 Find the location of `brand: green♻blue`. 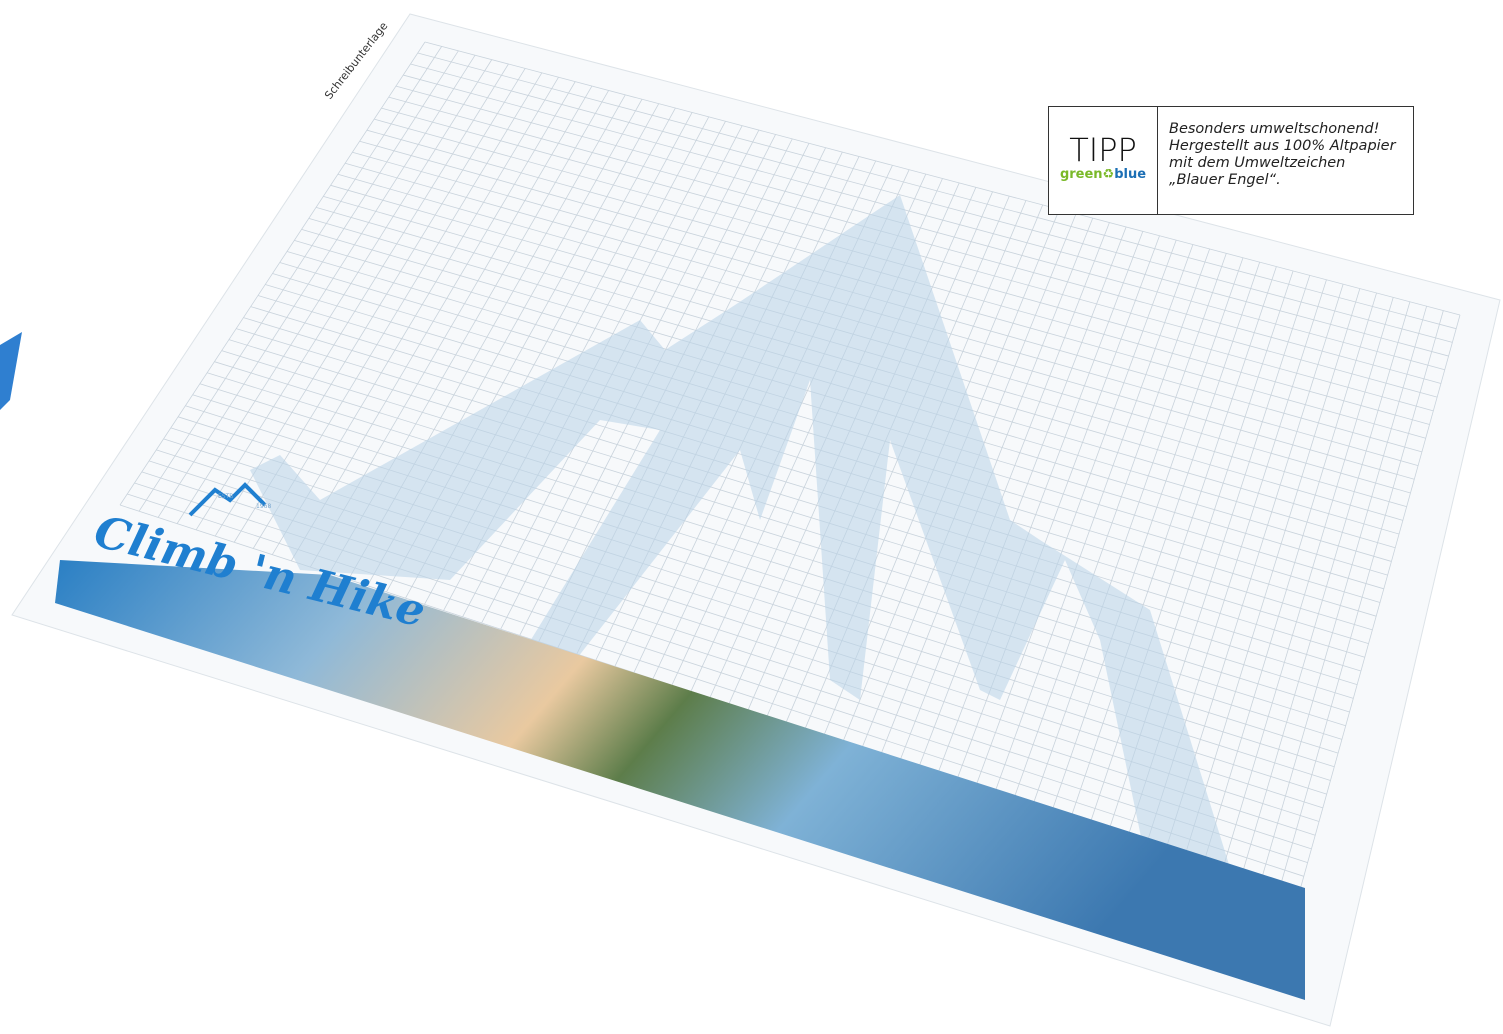

brand: green♻blue is located at coordinates (1103, 174).